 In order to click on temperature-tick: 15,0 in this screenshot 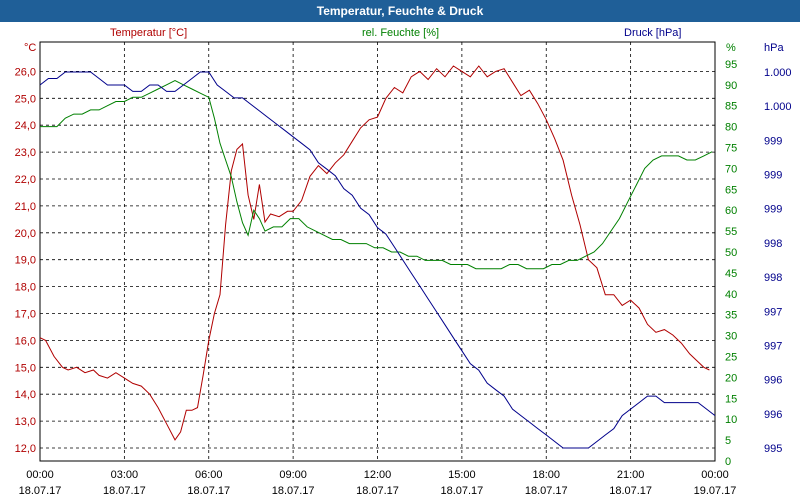, I will do `click(25, 368)`.